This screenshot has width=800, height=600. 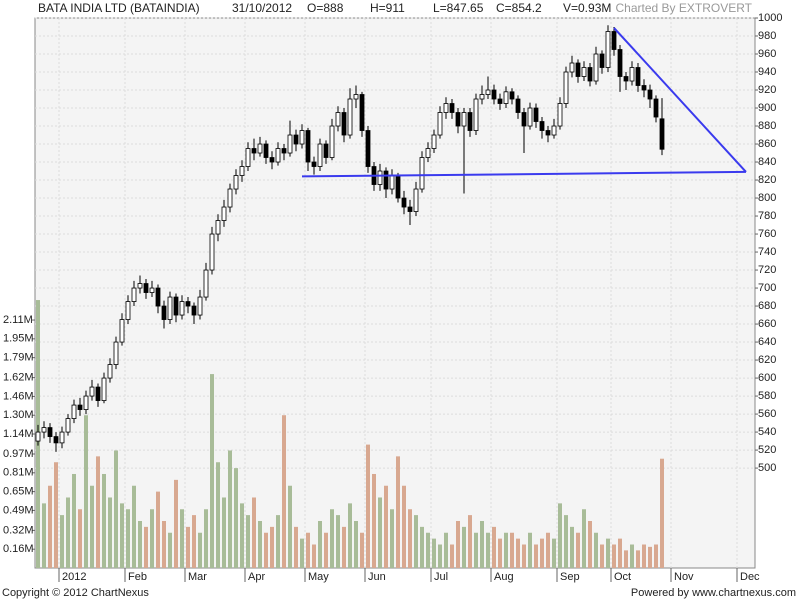 I want to click on footer-left: Copyright © 2012 ChartNexus, so click(x=75, y=593).